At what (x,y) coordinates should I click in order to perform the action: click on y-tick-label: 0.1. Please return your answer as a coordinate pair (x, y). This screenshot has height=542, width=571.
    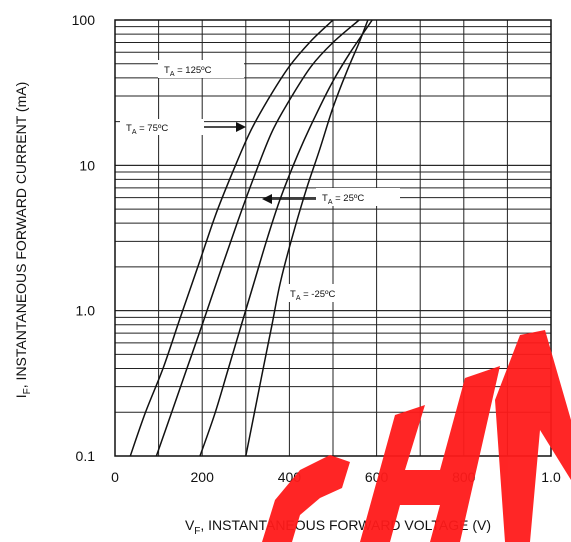
    Looking at the image, I should click on (86, 456).